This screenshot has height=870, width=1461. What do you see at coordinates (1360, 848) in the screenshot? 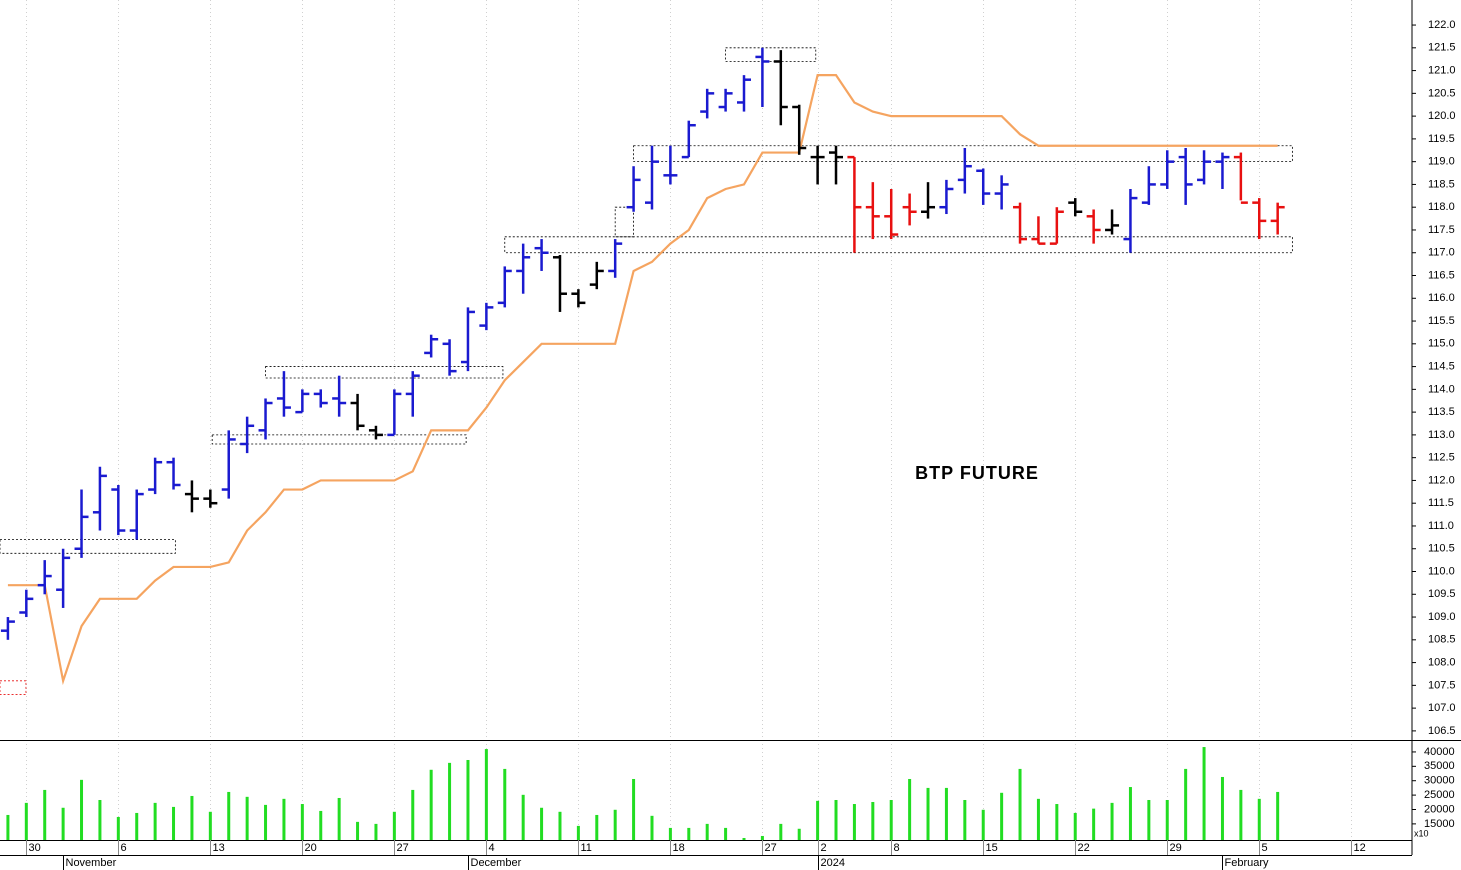
I see `x-tick-label: 12` at bounding box center [1360, 848].